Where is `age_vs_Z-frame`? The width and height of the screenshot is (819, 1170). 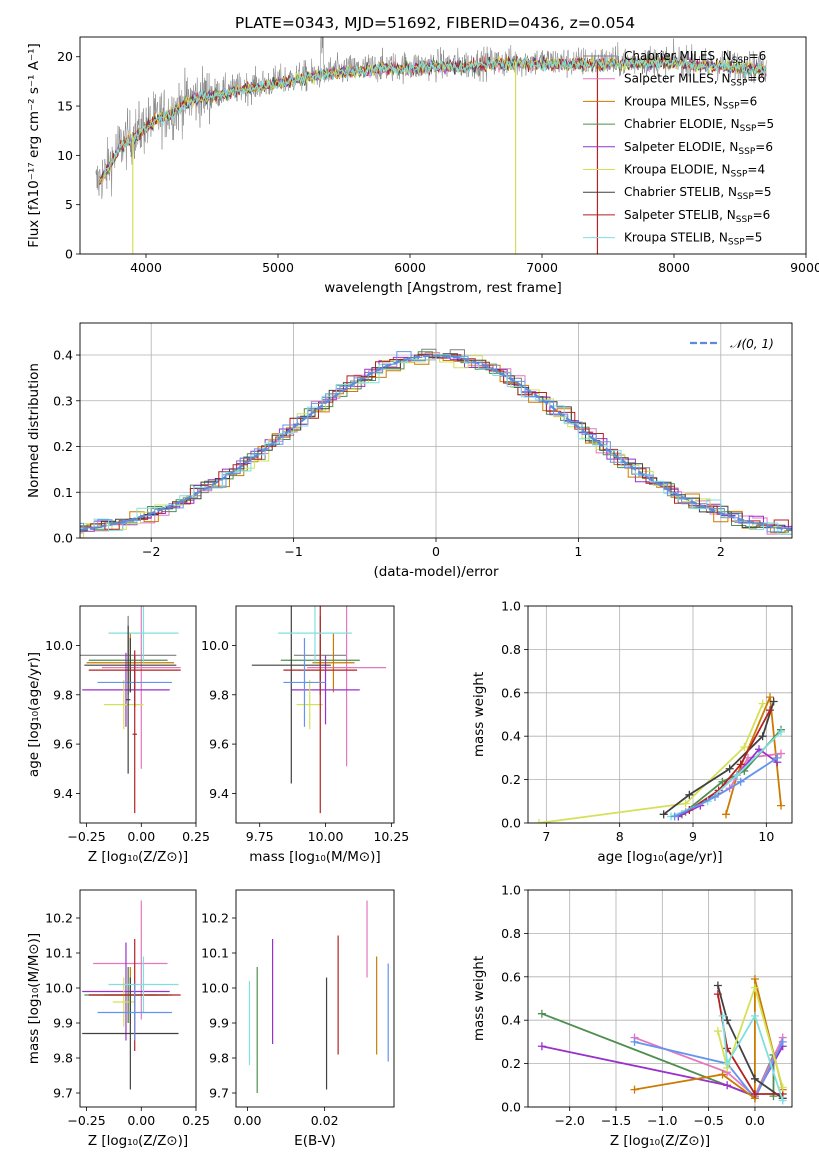
age_vs_Z-frame is located at coordinates (138, 714).